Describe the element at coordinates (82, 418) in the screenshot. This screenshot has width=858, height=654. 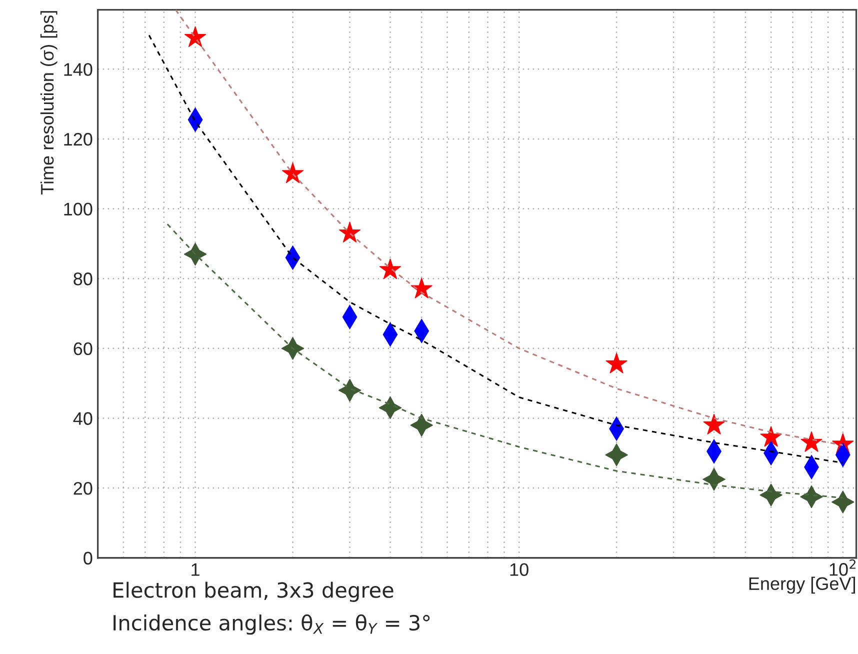
I see `y-tick-label: 40` at that location.